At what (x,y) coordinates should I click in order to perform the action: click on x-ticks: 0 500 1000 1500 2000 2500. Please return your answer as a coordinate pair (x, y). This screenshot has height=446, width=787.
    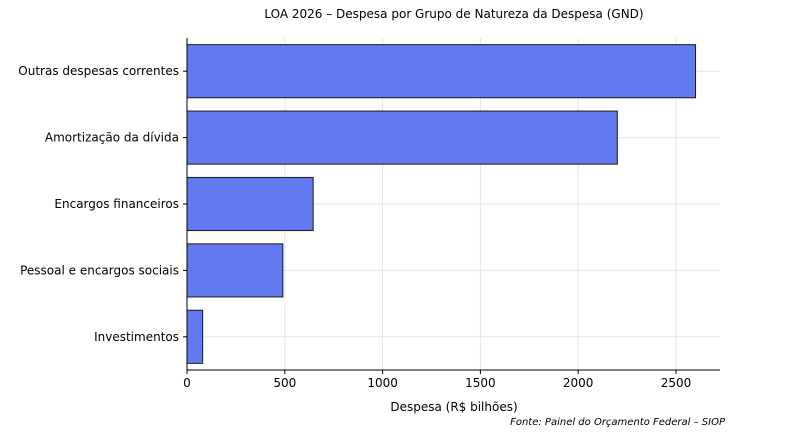
    Looking at the image, I should click on (437, 380).